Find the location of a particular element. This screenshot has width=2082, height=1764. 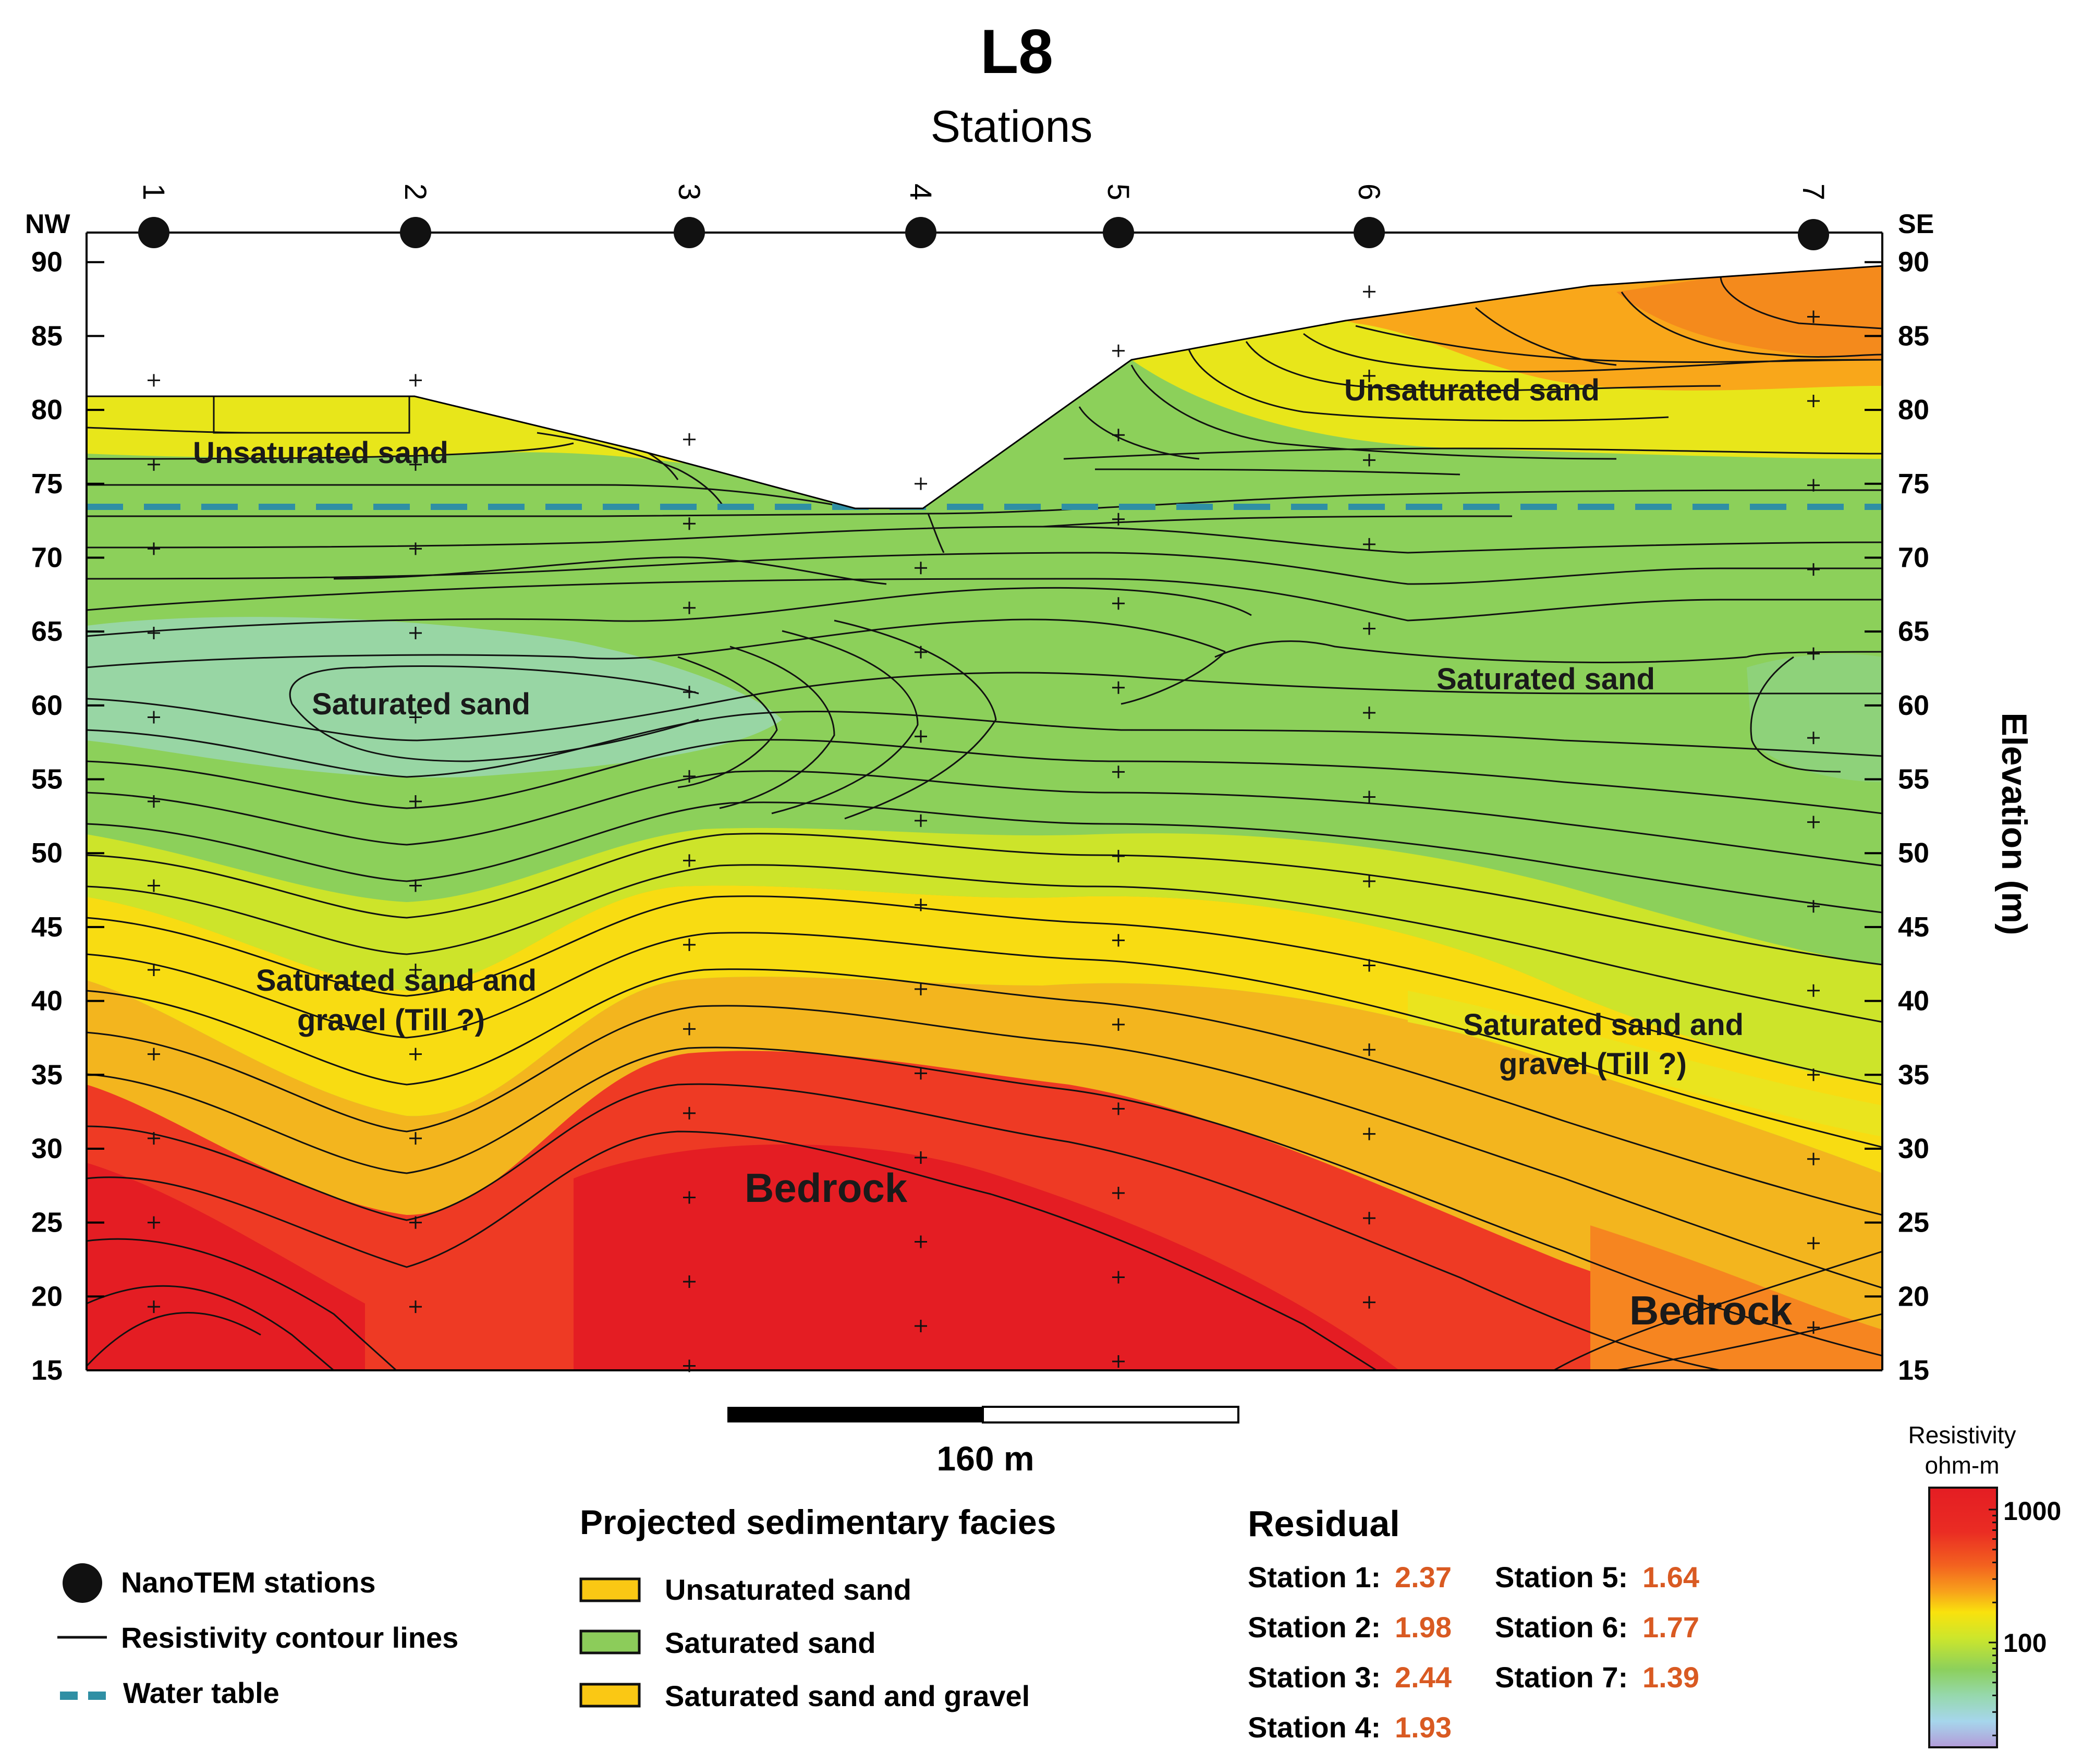

label-till-se-line1: Saturated sand and is located at coordinates (1603, 1025).